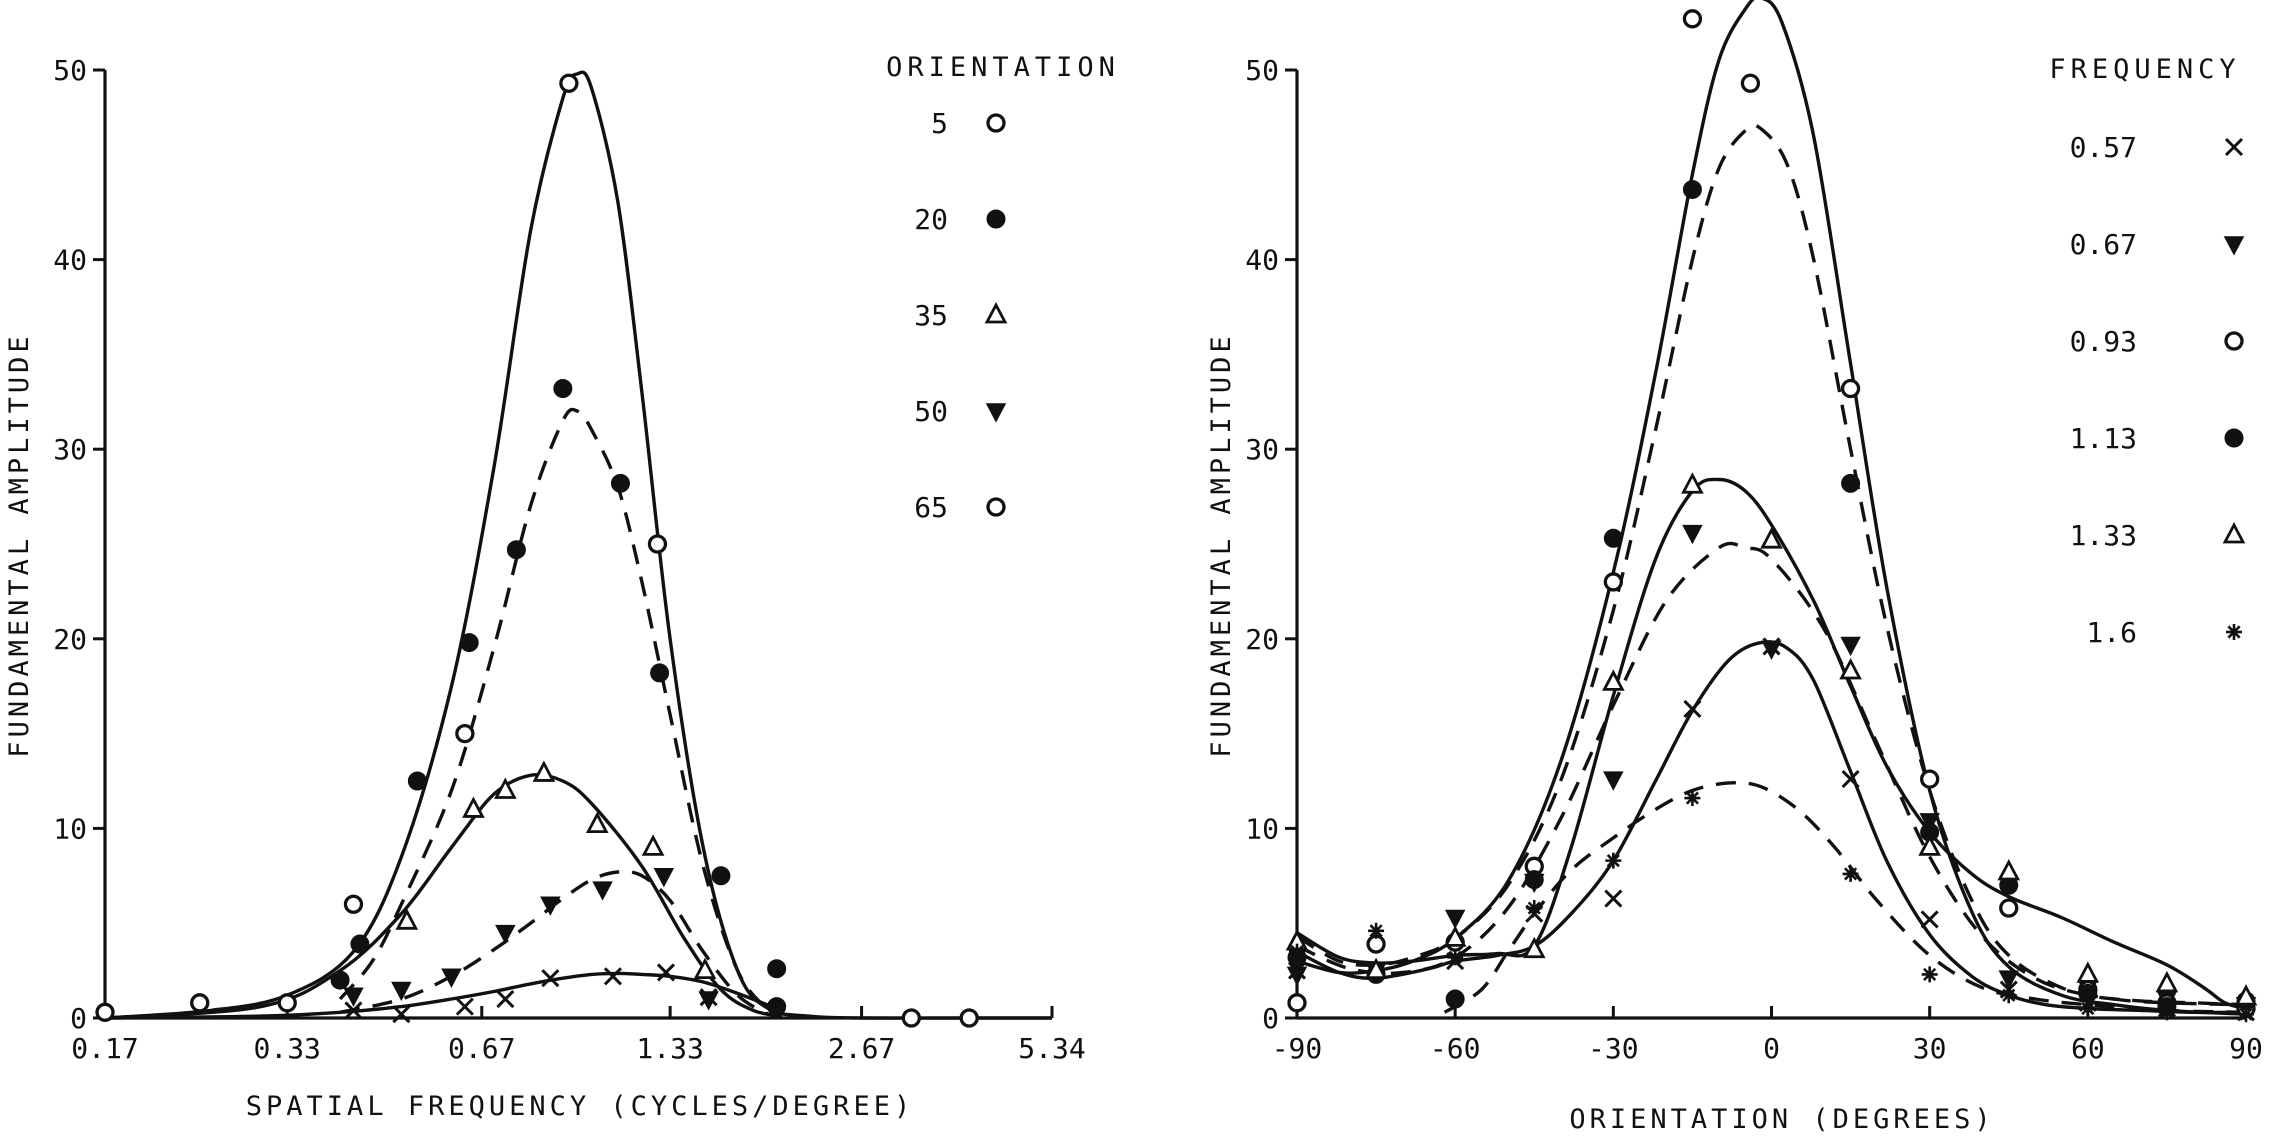  I want to click on legend-marker-stroke, so click(2234, 147).